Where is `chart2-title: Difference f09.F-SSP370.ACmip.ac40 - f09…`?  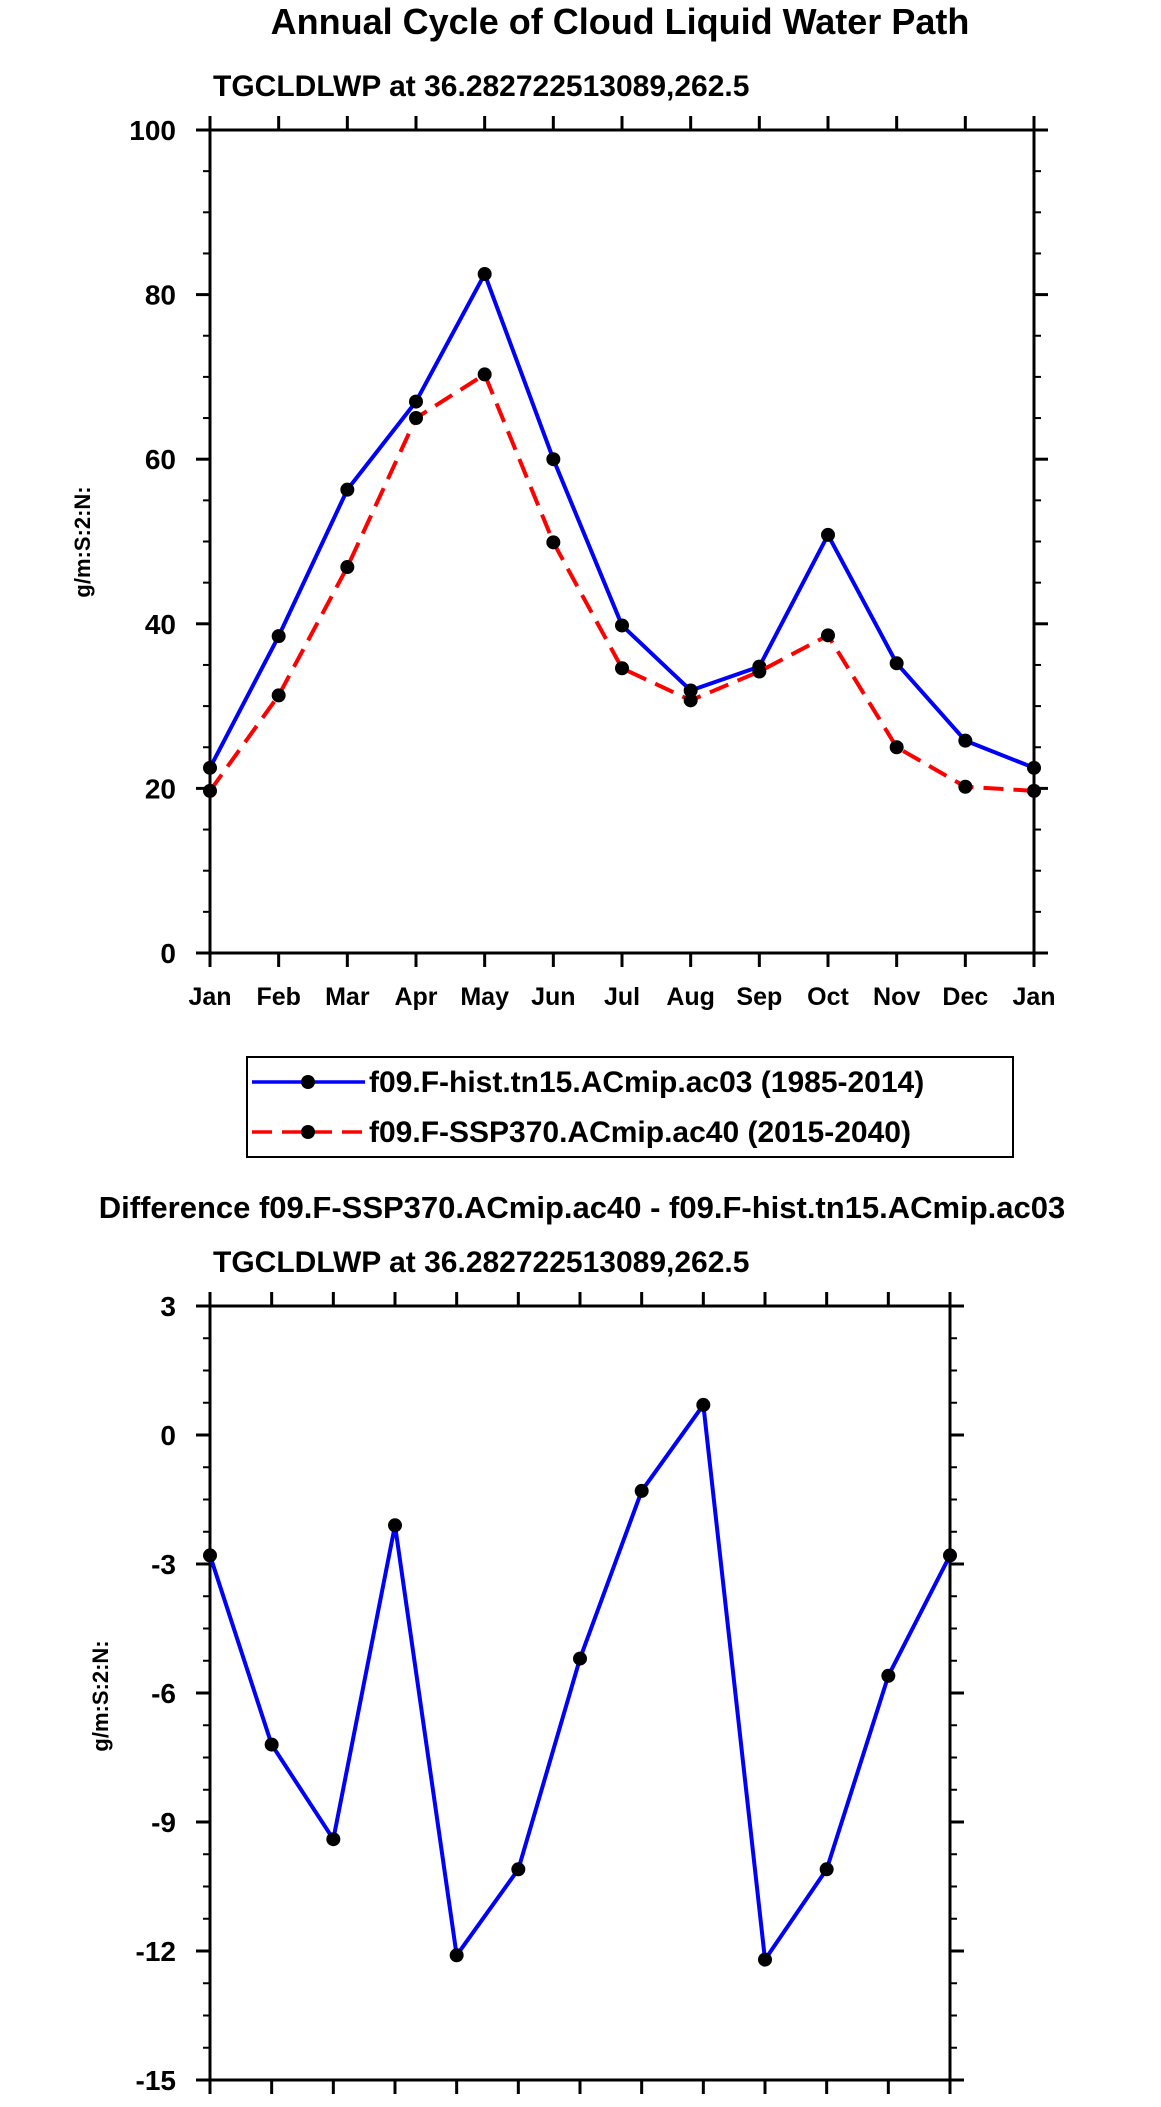 chart2-title: Difference f09.F-SSP370.ACmip.ac40 - f09… is located at coordinates (582, 1207).